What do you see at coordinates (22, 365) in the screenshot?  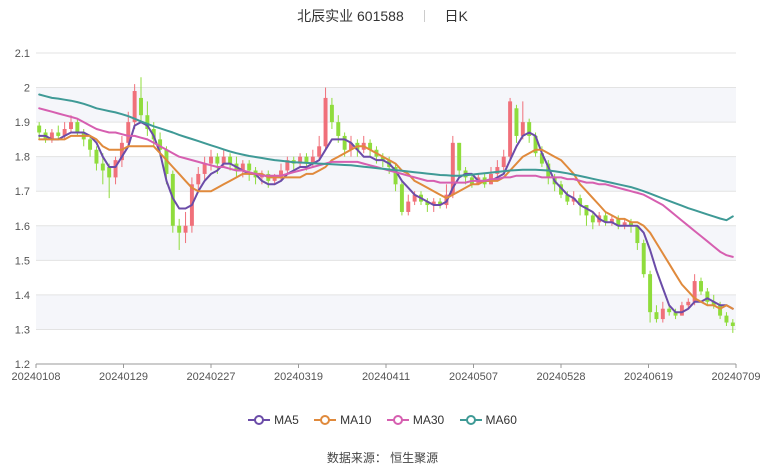 I see `y-tick-label: 1.2` at bounding box center [22, 365].